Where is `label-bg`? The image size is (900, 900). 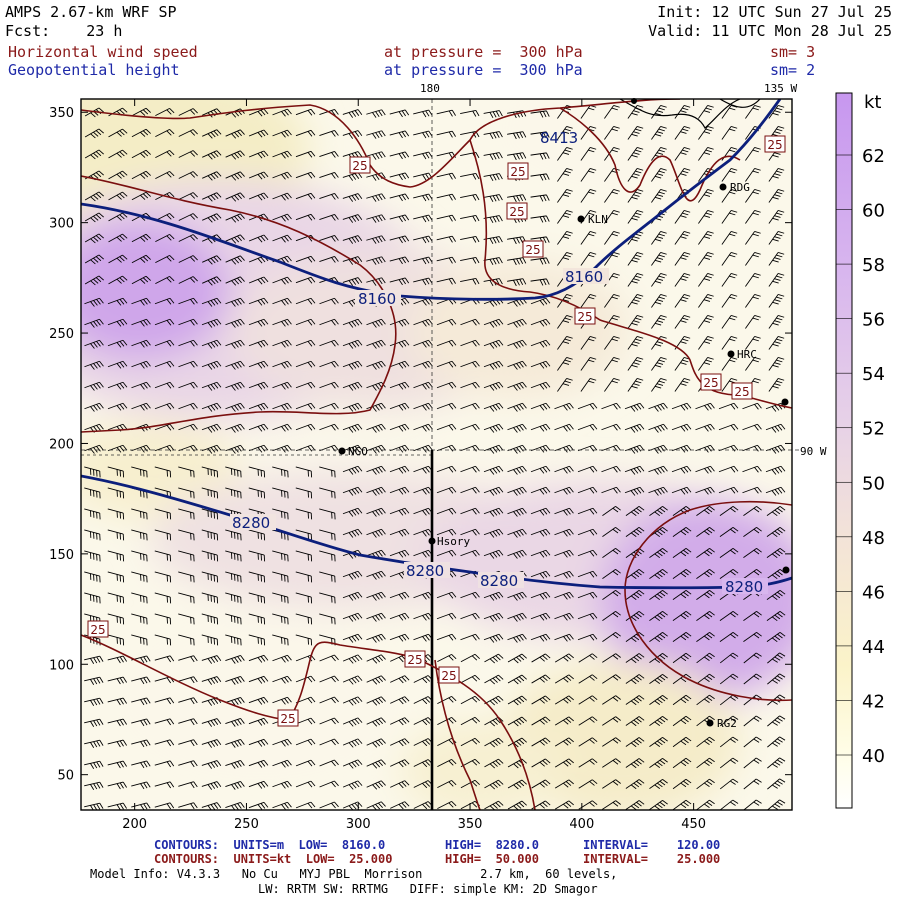
label-bg is located at coordinates (501, 580).